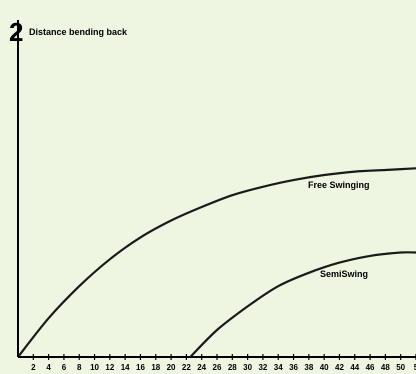 The width and height of the screenshot is (416, 374). Describe the element at coordinates (217, 367) in the screenshot. I see `x-tick-label: 26` at that location.